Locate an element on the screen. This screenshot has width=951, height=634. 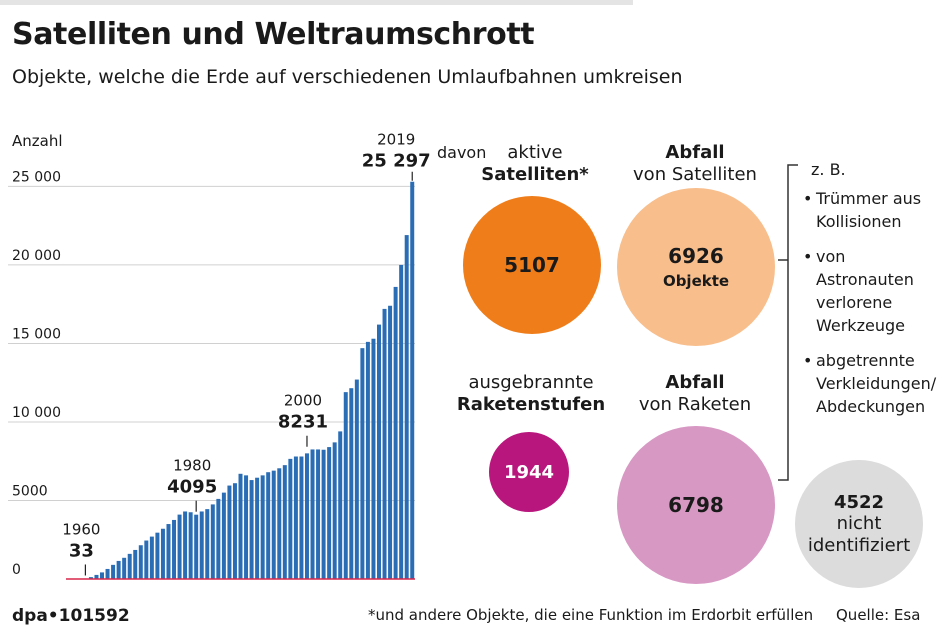
rocket-stages-line2: Raketenstufen is located at coordinates (531, 404).